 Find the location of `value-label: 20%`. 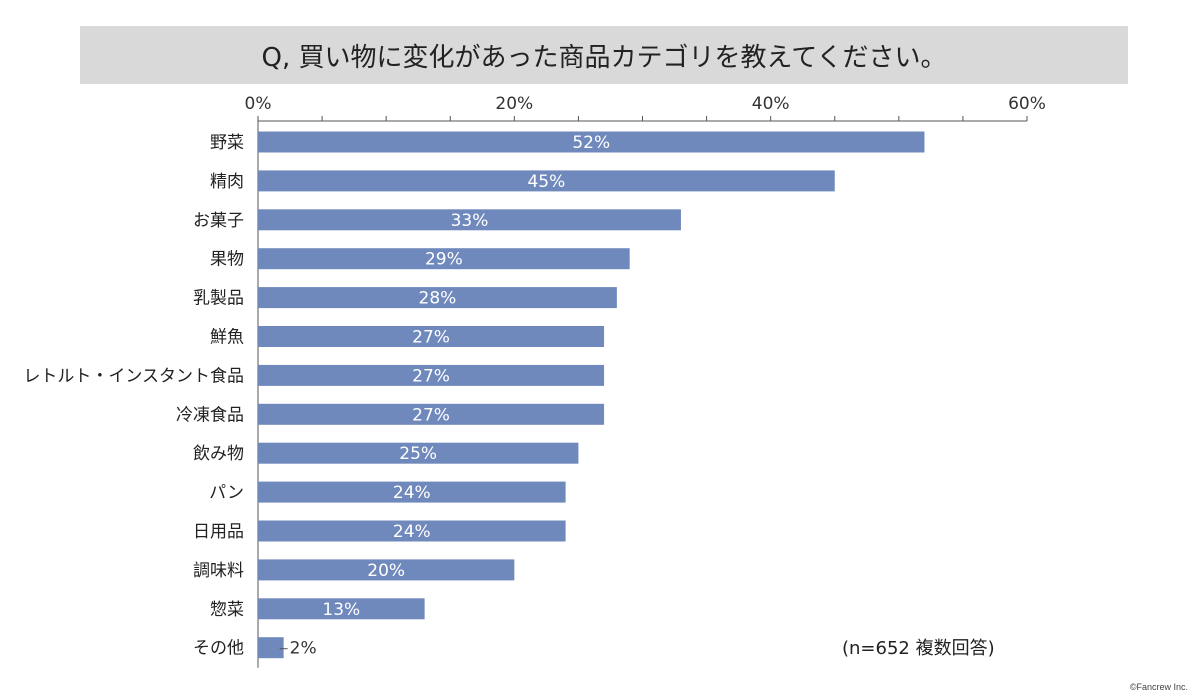

value-label: 20% is located at coordinates (386, 571).